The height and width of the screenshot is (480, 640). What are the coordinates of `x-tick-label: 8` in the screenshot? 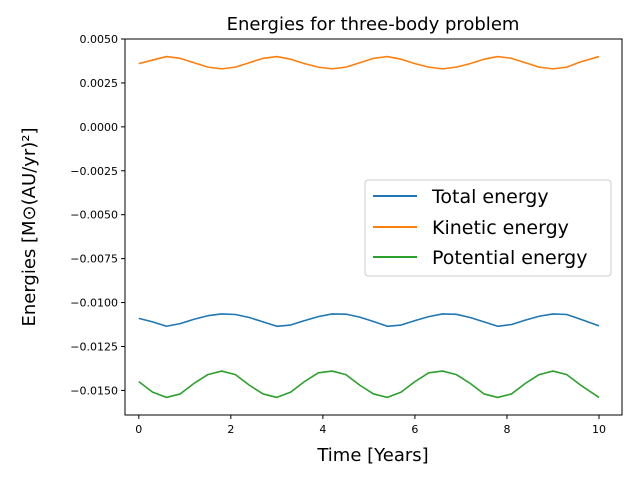 It's located at (506, 429).